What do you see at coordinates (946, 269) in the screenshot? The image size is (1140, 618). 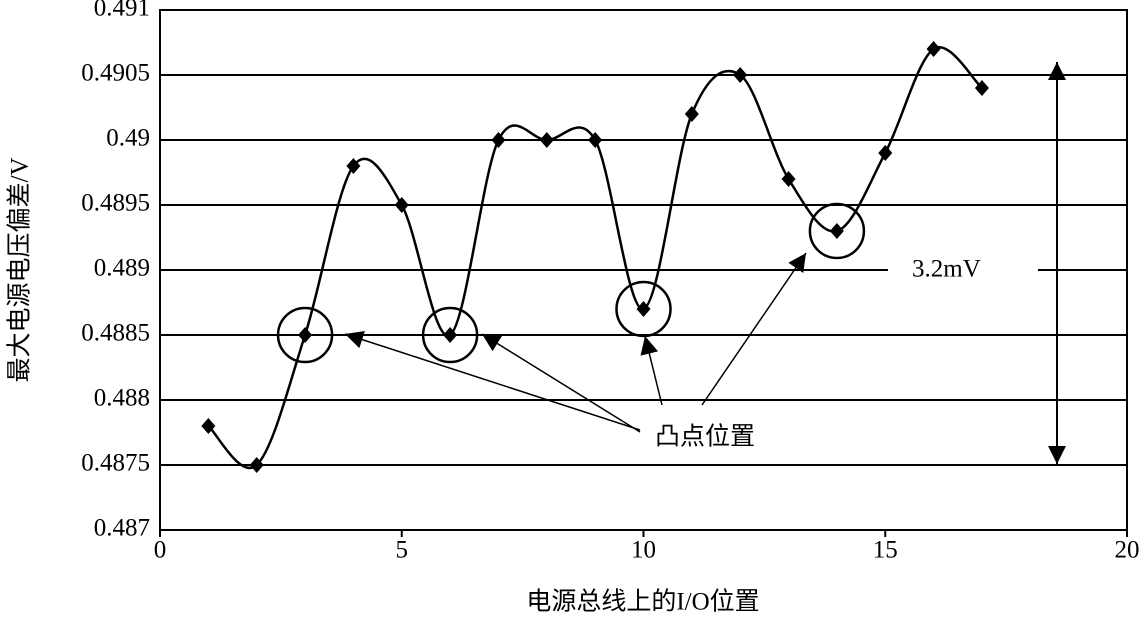 I see `range-label: 3.2mV` at bounding box center [946, 269].